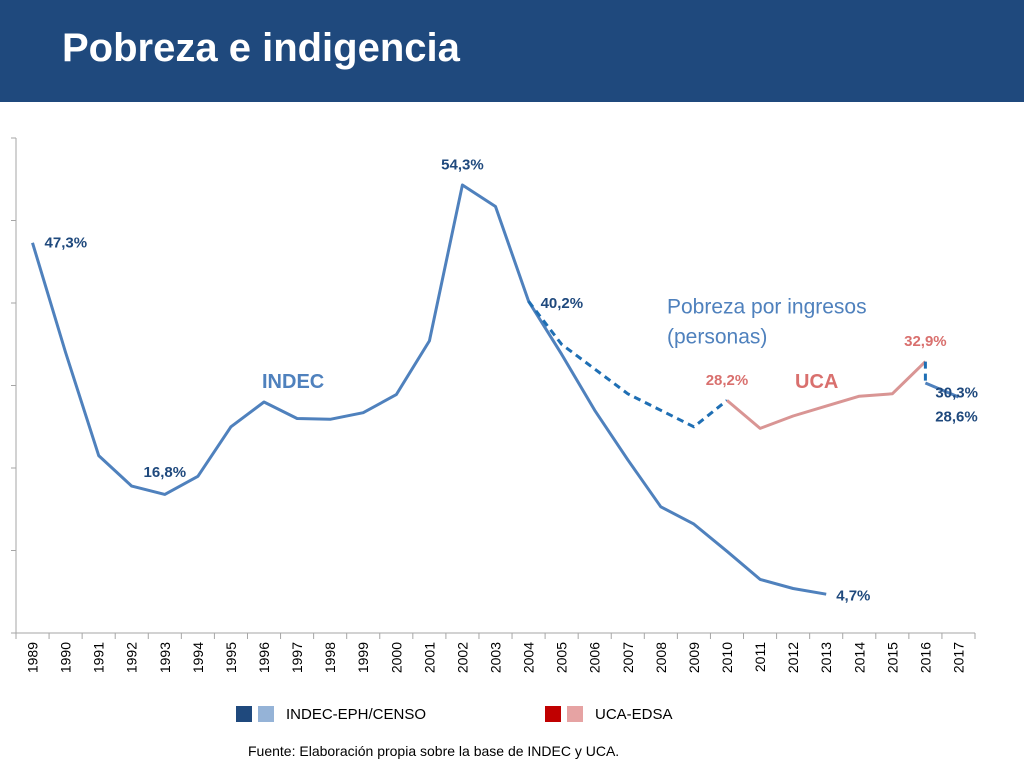  What do you see at coordinates (297, 657) in the screenshot?
I see `x-tick-label: 1997` at bounding box center [297, 657].